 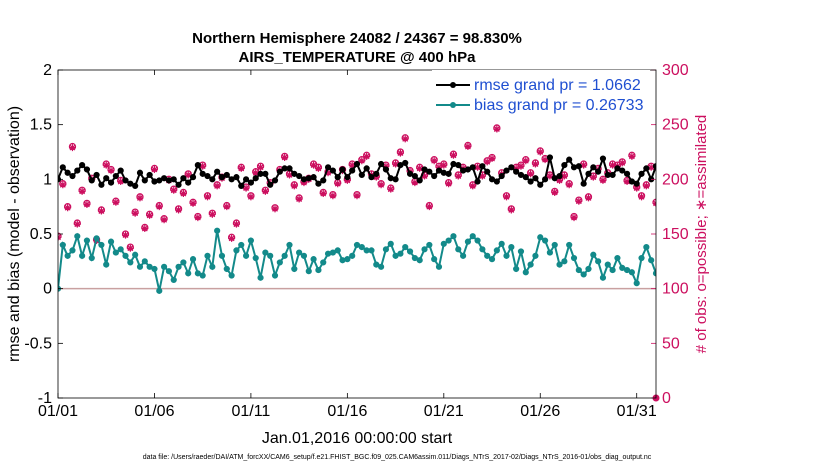 I want to click on y-left-tick-label: 1, so click(x=47, y=179).